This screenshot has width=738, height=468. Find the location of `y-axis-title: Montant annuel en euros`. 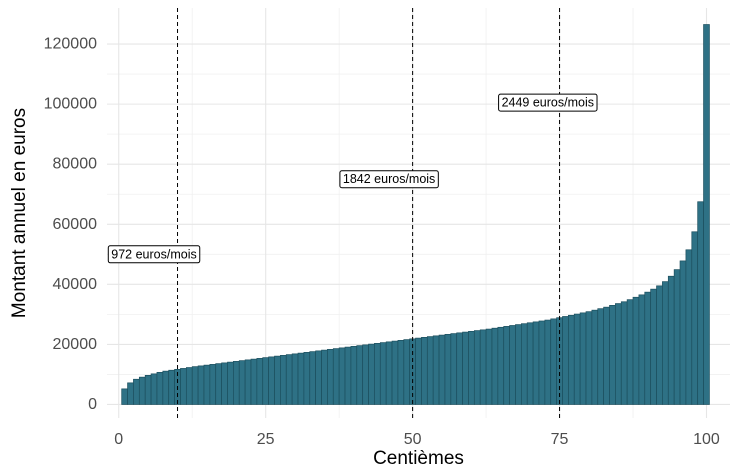

y-axis-title: Montant annuel en euros is located at coordinates (19, 213).